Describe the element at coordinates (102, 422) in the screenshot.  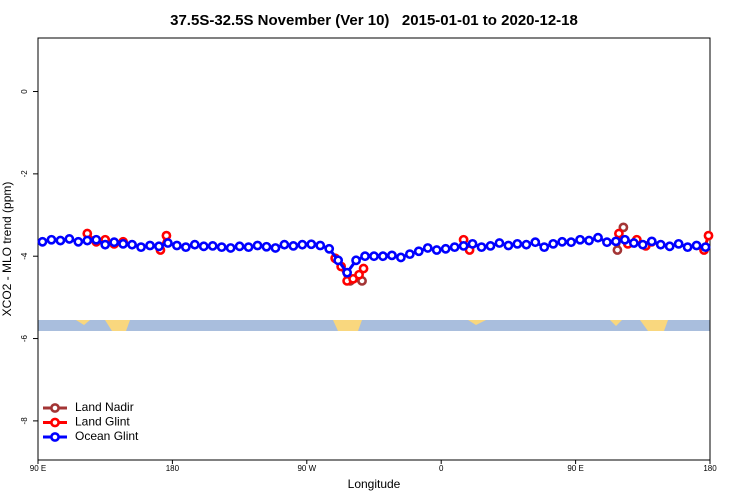
I see `legend-label: Land Glint` at that location.